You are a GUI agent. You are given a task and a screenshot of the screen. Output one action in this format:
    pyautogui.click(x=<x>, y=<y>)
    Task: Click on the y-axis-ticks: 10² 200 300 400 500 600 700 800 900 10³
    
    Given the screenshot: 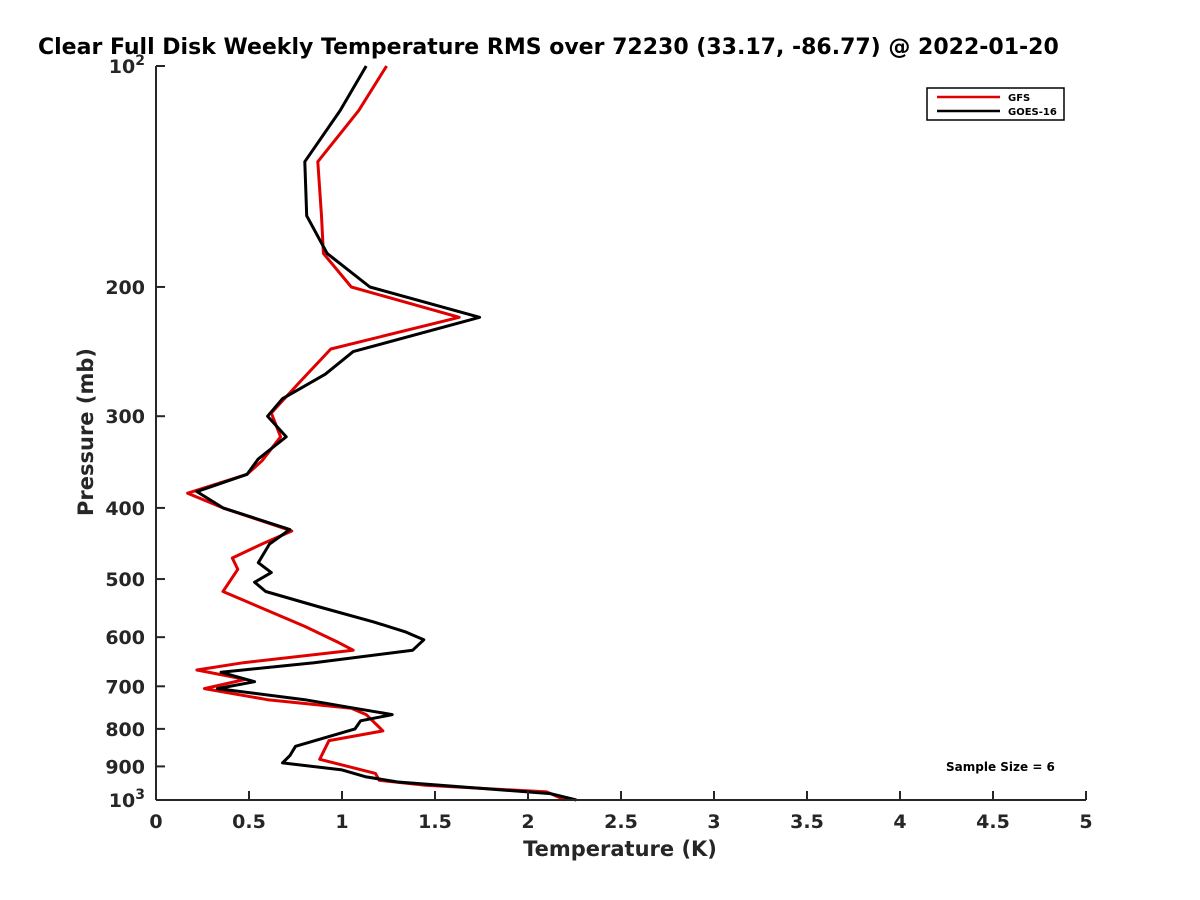 What is the action you would take?
    pyautogui.click(x=135, y=432)
    